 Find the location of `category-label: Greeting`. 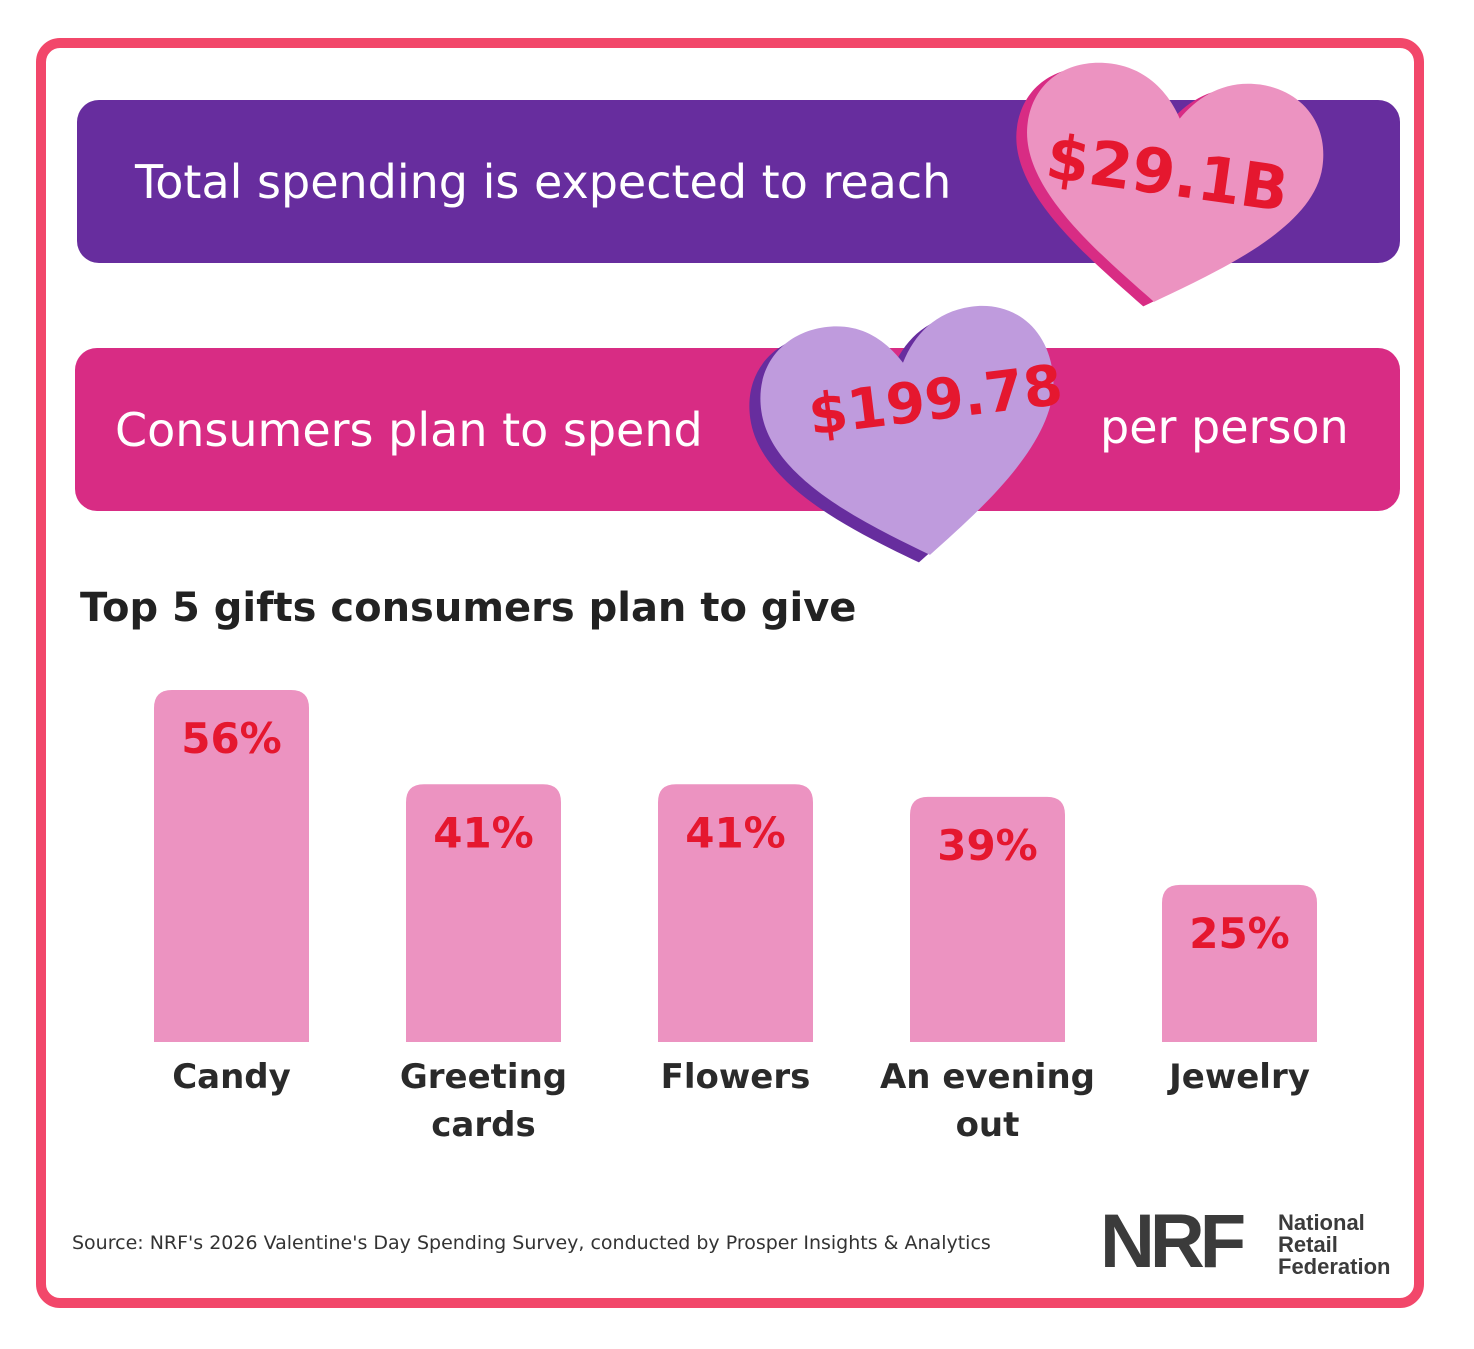

category-label: Greeting is located at coordinates (483, 1077).